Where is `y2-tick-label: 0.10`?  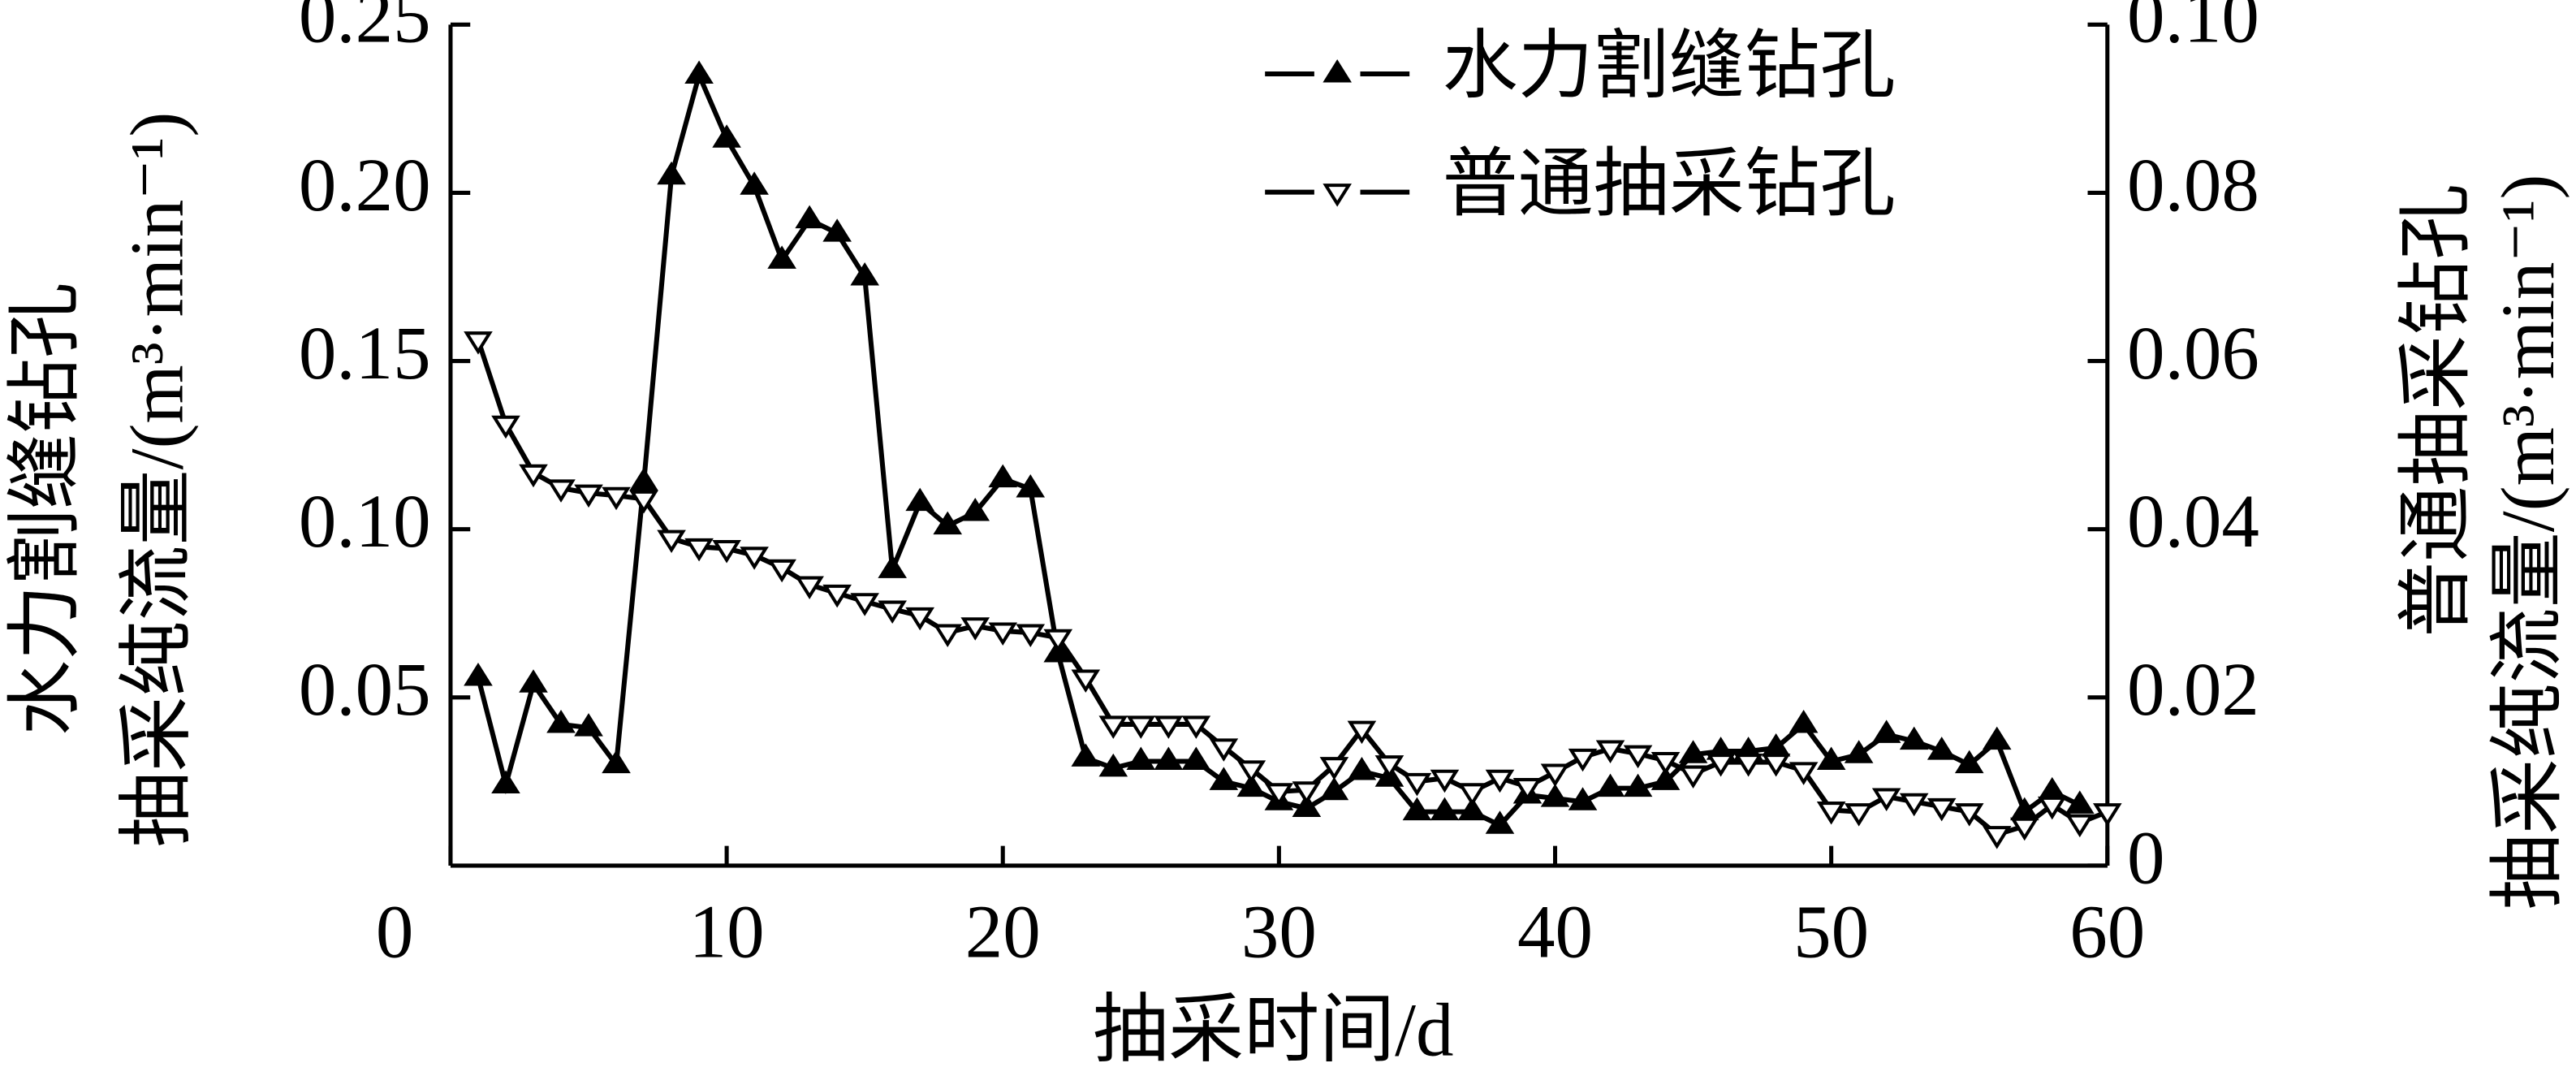 y2-tick-label: 0.10 is located at coordinates (2193, 29).